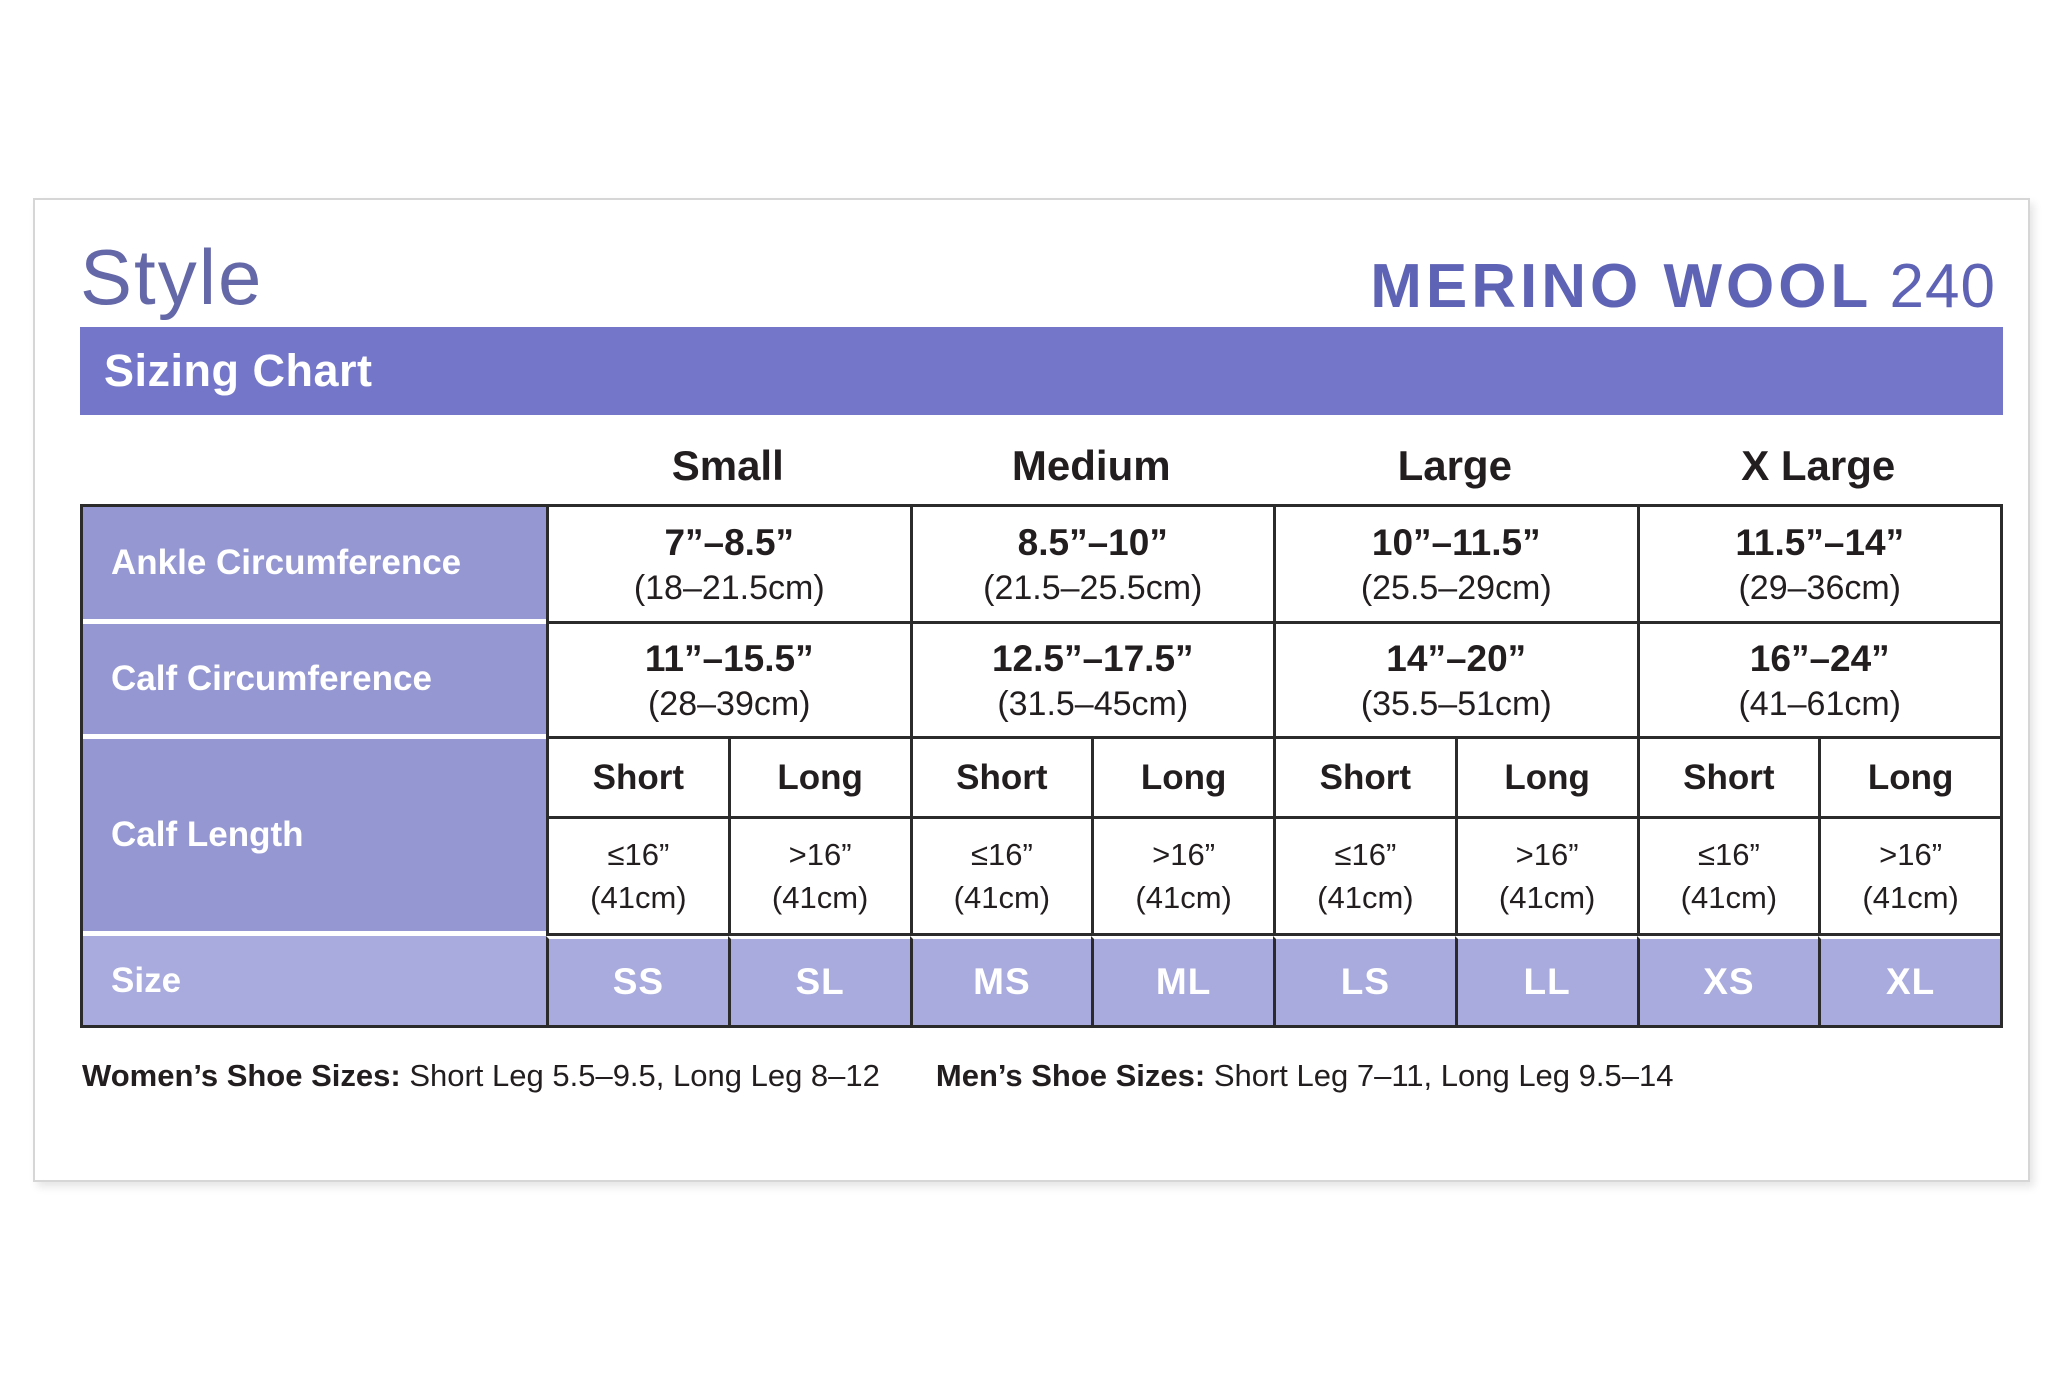  Describe the element at coordinates (1091, 465) in the screenshot. I see `size-column-header-medium: Medium` at that location.